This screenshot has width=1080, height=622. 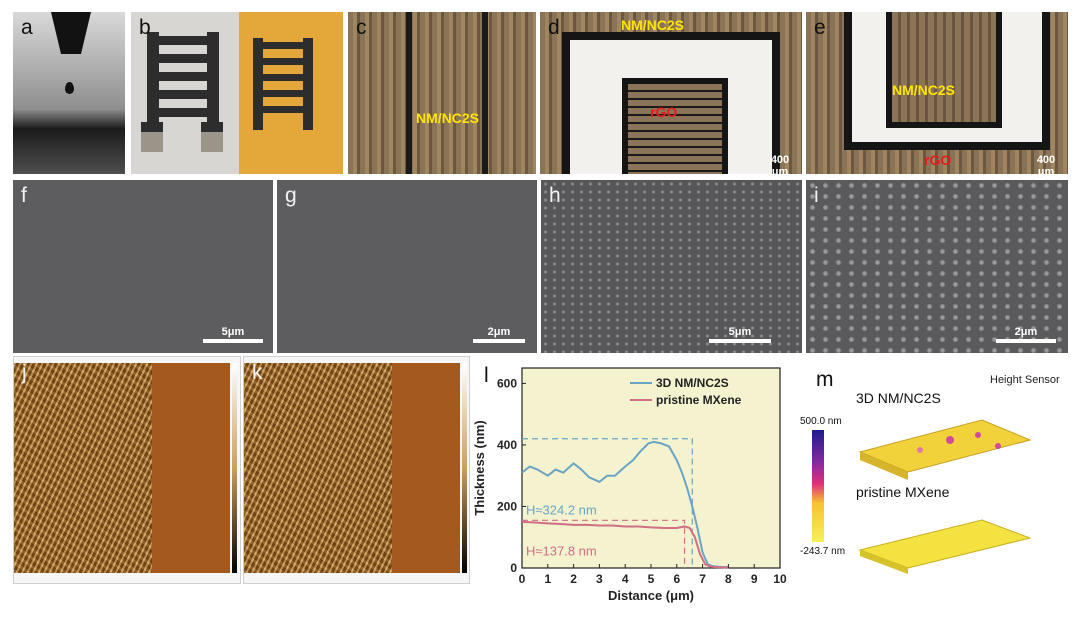 I want to click on x-tick-label: 0, so click(x=522, y=579).